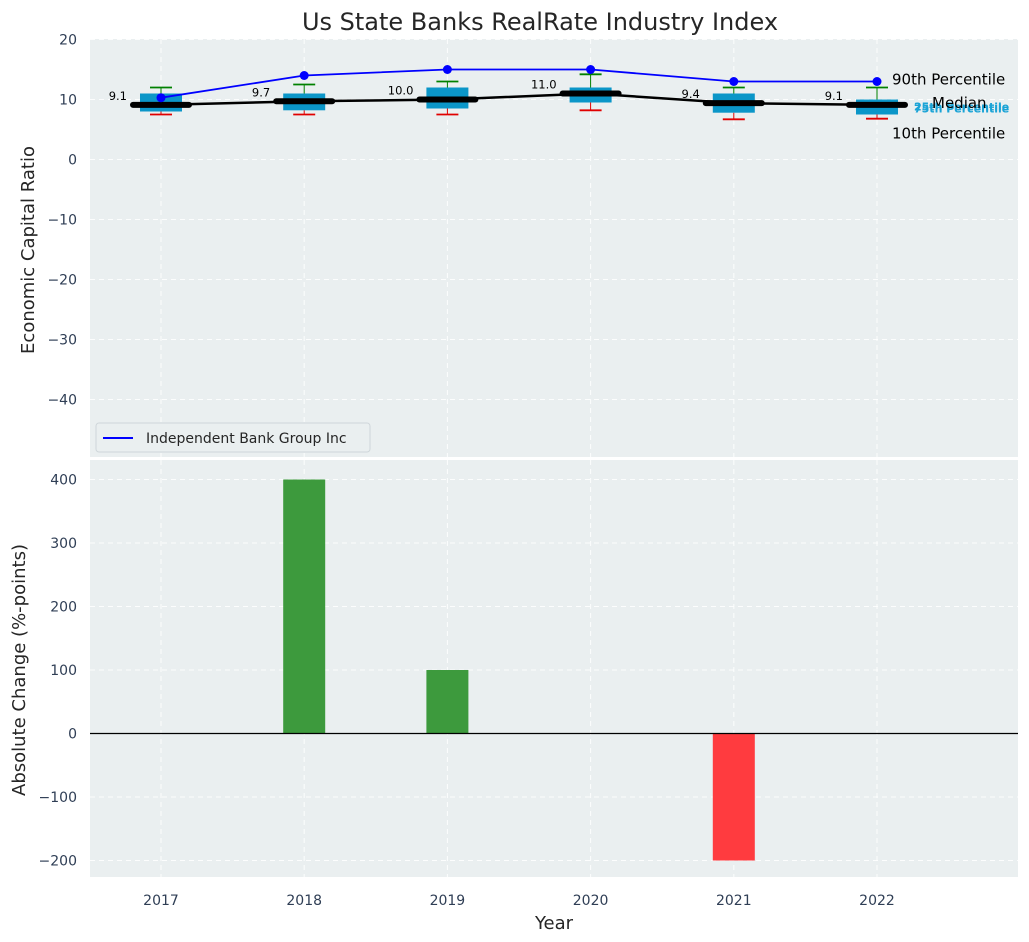 The width and height of the screenshot is (1029, 942). I want to click on top-y-tick-label: 20, so click(68, 41).